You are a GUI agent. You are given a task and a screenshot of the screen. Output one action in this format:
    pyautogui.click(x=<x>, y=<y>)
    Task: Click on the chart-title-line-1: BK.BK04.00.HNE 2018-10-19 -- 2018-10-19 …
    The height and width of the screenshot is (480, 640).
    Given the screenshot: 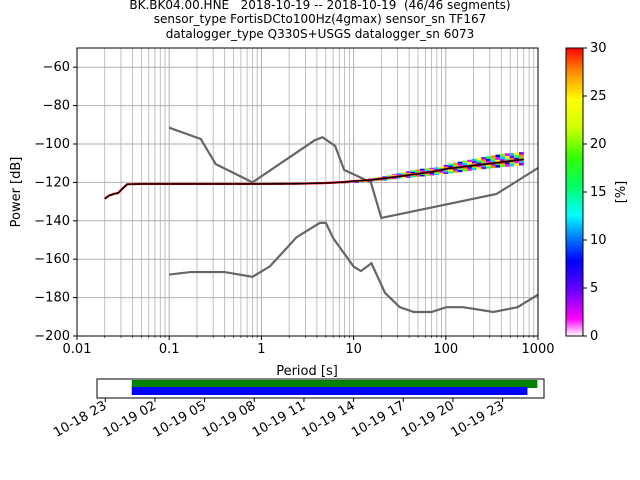 What is the action you would take?
    pyautogui.click(x=320, y=6)
    